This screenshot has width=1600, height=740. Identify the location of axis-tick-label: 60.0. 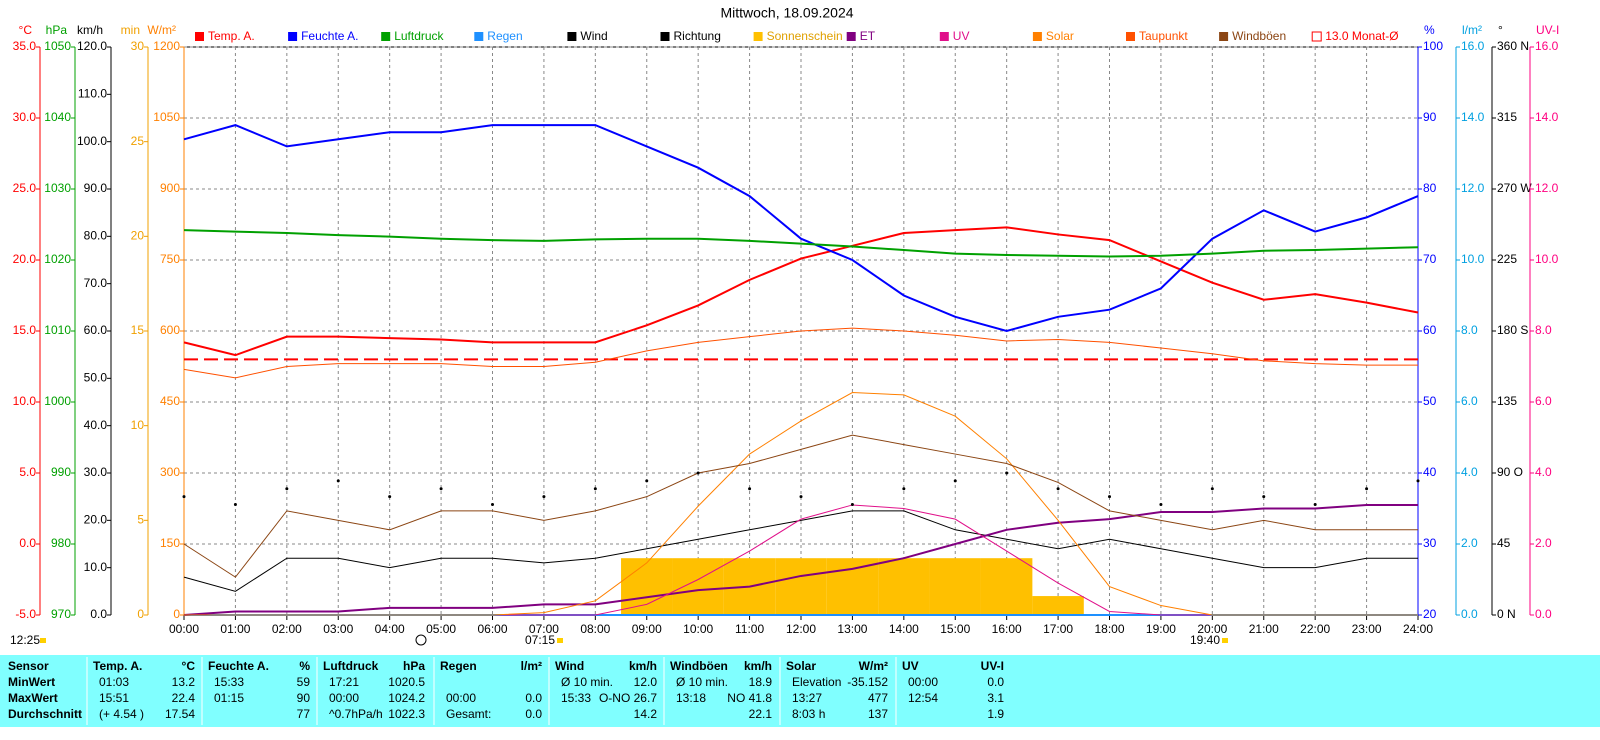
(96, 330).